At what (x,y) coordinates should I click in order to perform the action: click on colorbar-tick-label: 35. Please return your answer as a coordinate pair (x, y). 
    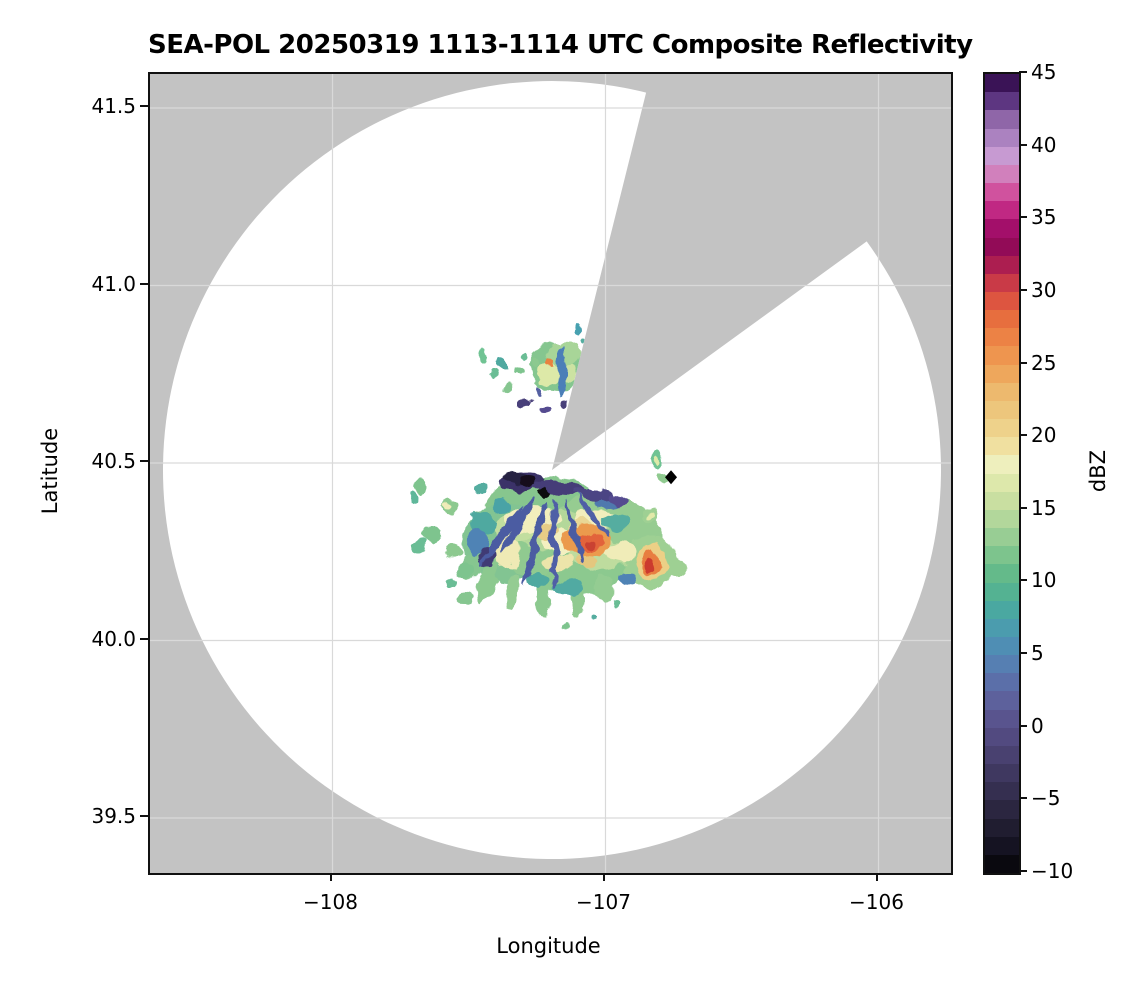
    Looking at the image, I should click on (1044, 217).